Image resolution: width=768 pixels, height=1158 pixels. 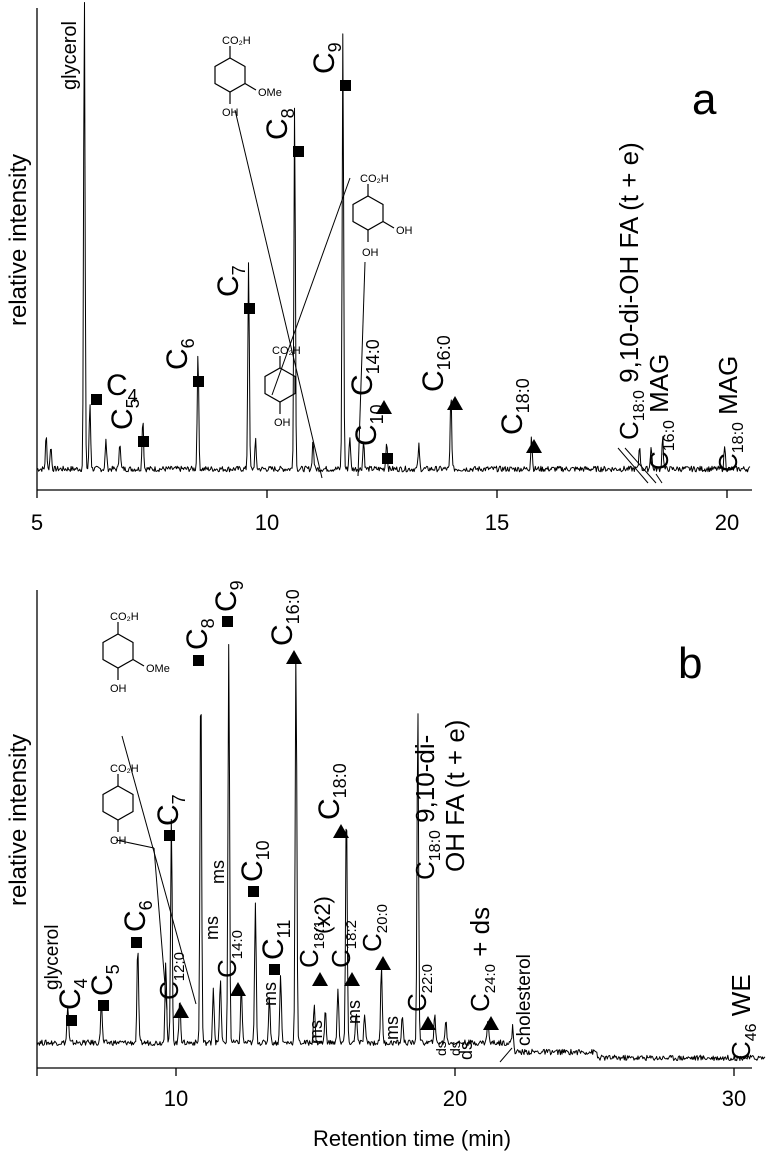 I want to click on panel-b-c8-marker, so click(x=198, y=660).